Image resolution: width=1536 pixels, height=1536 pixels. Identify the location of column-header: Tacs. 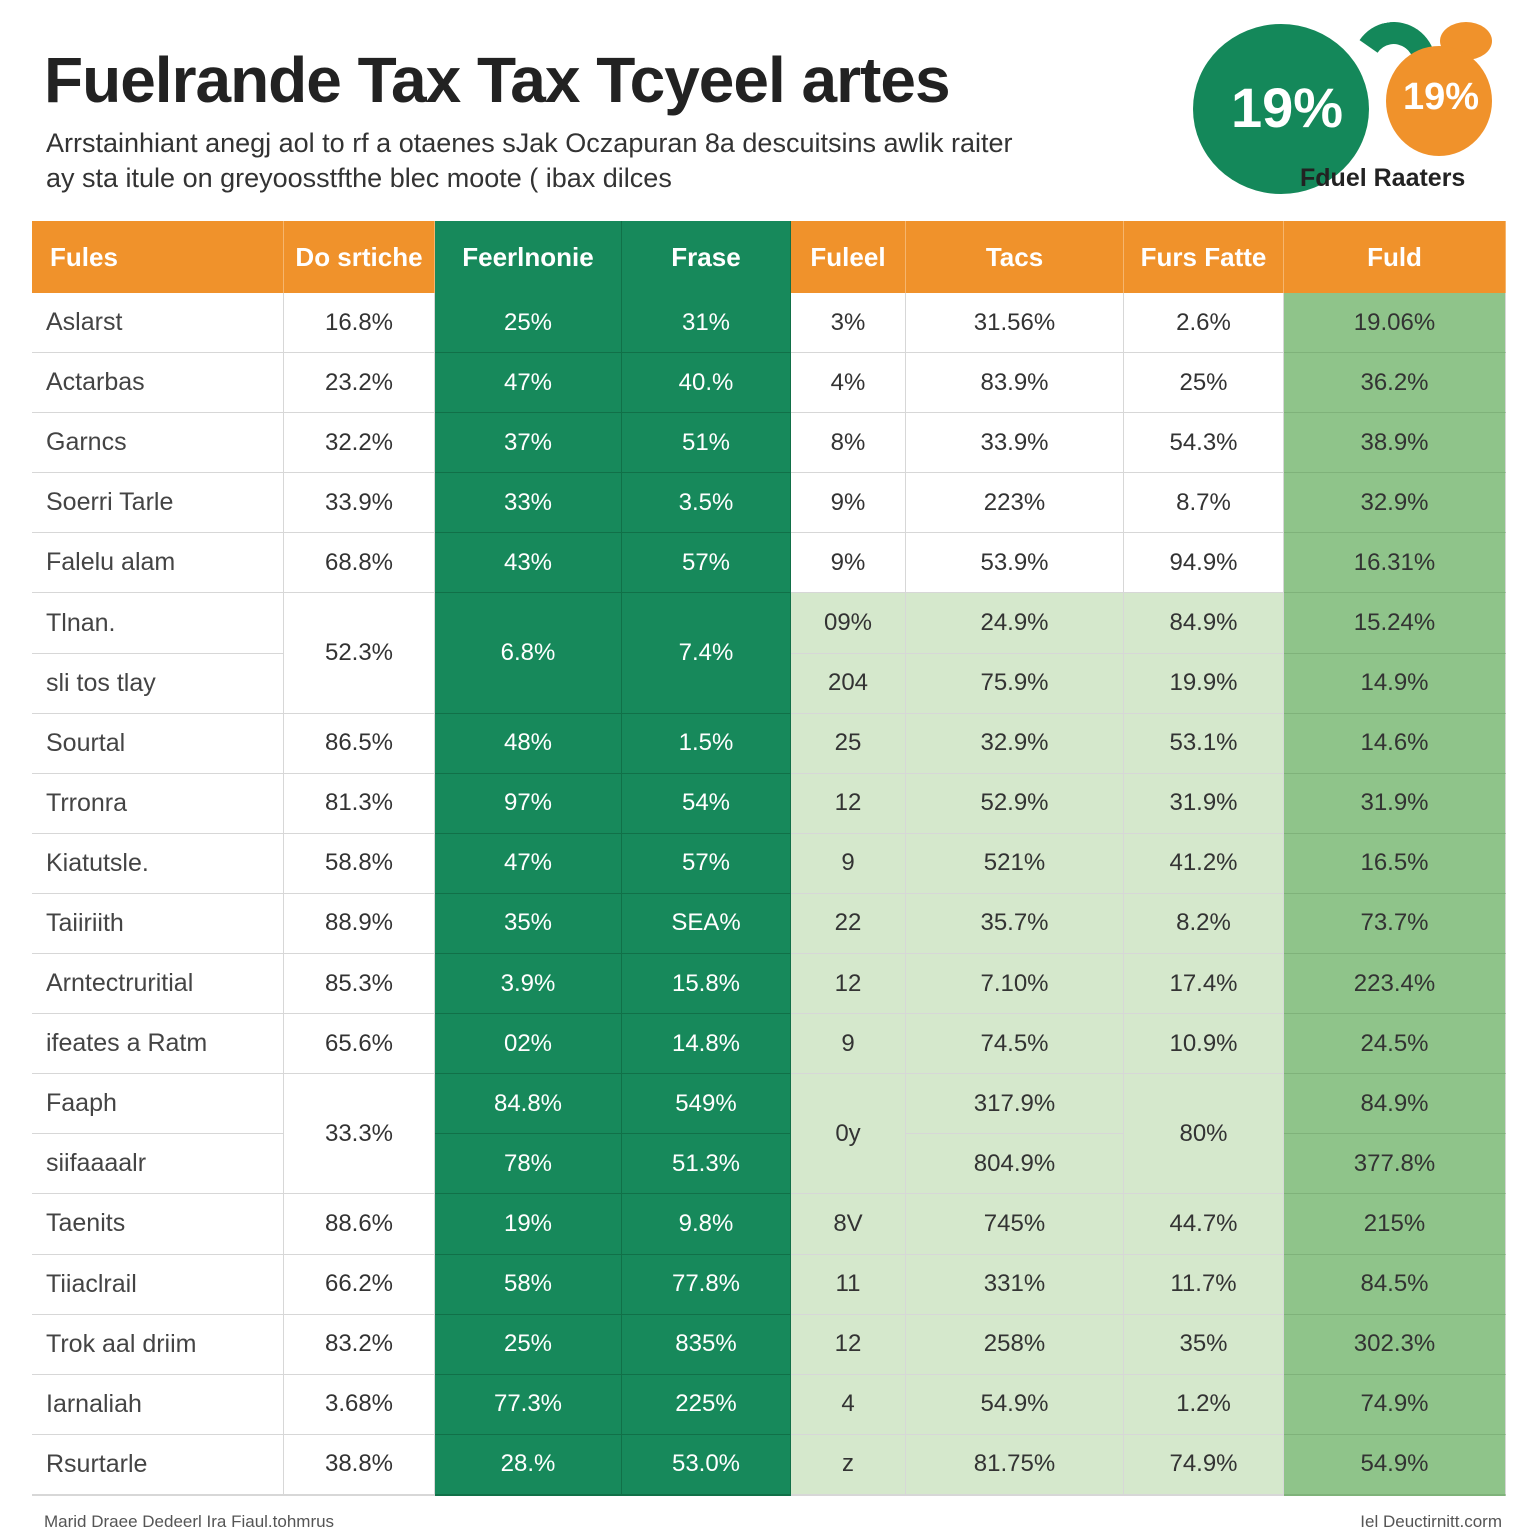
(1015, 257).